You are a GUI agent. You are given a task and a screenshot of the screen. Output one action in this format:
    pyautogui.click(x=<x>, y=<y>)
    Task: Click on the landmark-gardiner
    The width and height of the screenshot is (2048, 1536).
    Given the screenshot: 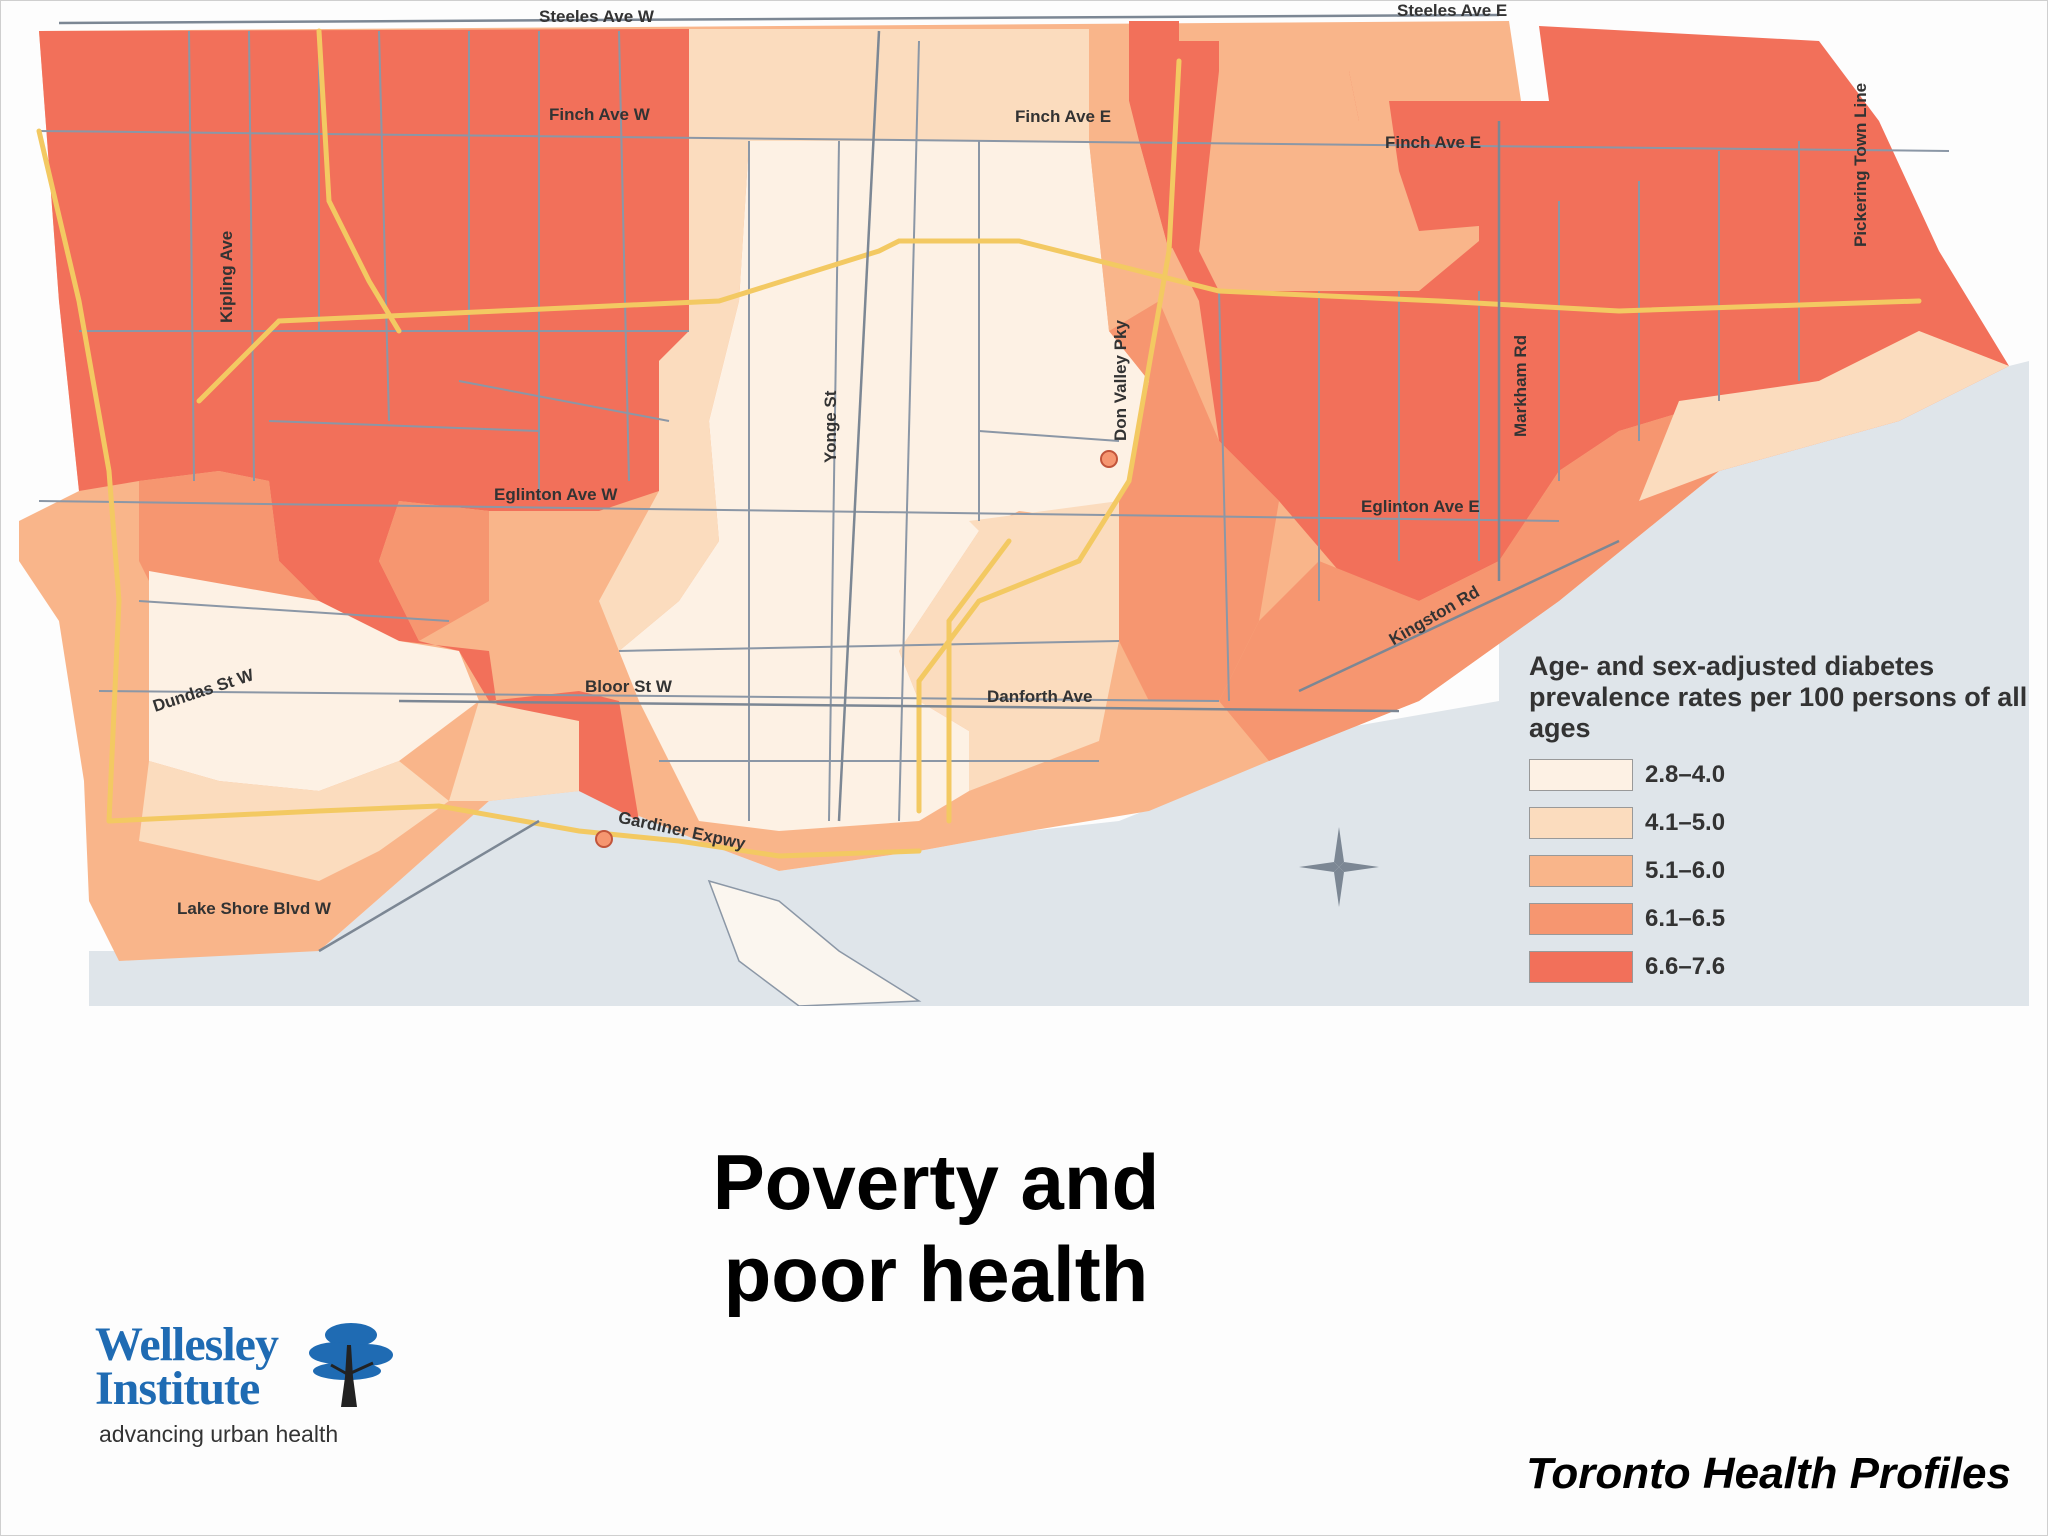 What is the action you would take?
    pyautogui.click(x=604, y=839)
    